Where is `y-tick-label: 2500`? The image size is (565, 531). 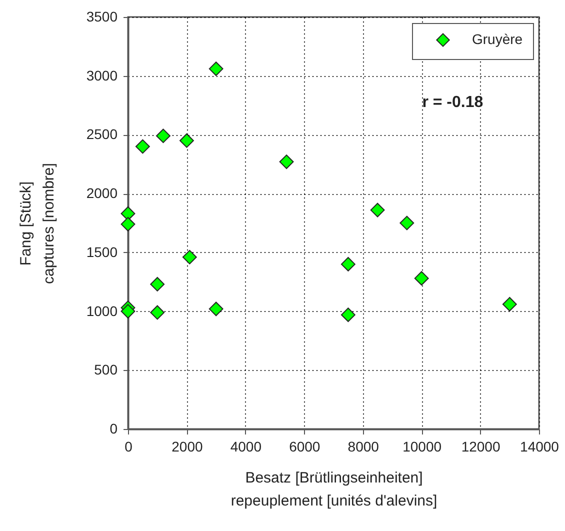
y-tick-label: 2500 is located at coordinates (102, 134).